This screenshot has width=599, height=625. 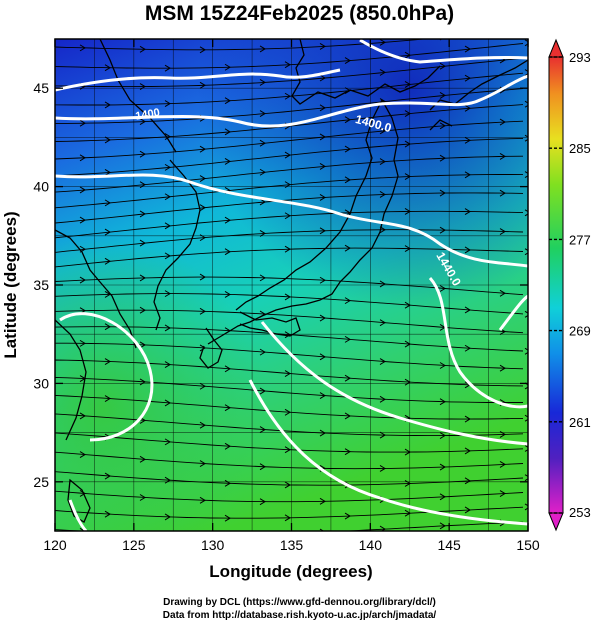 I want to click on y-tick-label: 45, so click(x=41, y=88).